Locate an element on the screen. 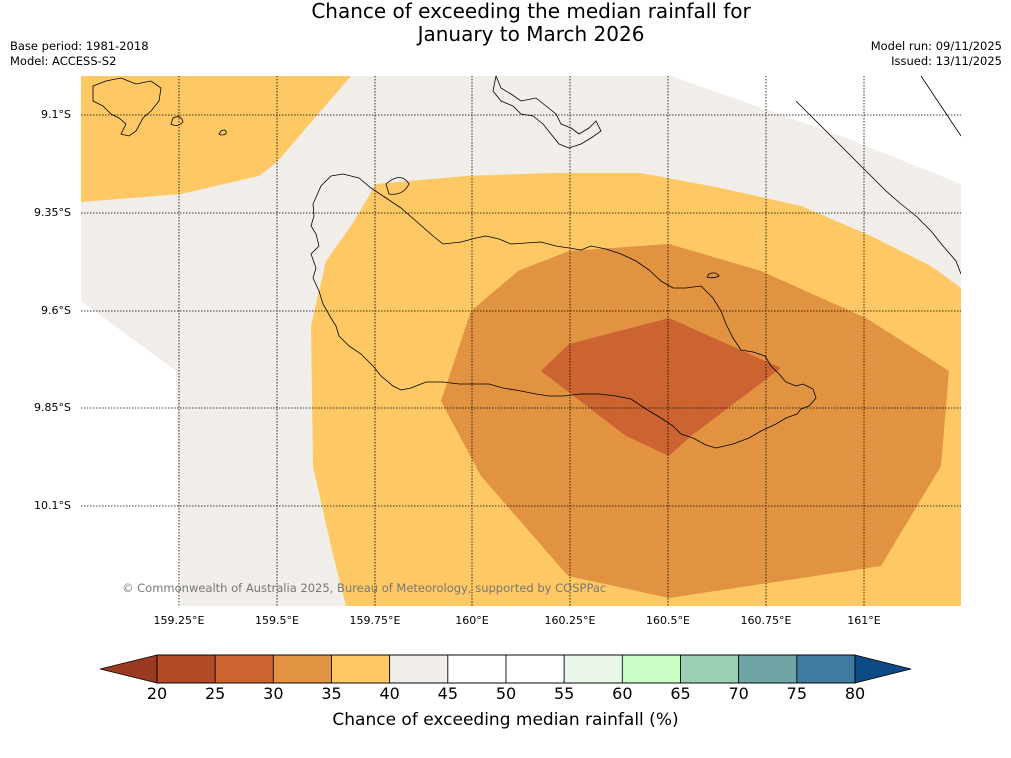 The height and width of the screenshot is (758, 1011). lat-label-10-1: 10.1°S is located at coordinates (52, 505).